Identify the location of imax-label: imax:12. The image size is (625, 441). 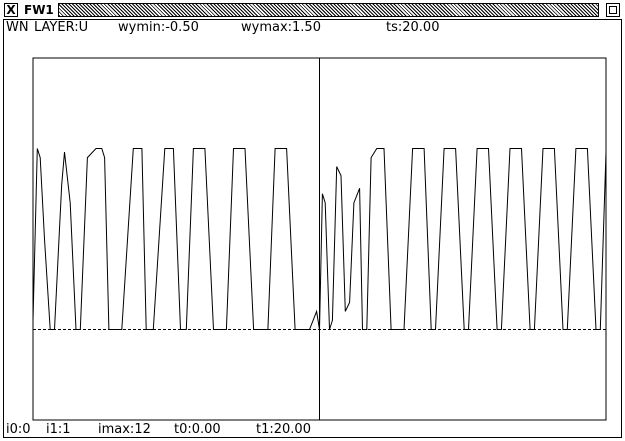
(124, 429).